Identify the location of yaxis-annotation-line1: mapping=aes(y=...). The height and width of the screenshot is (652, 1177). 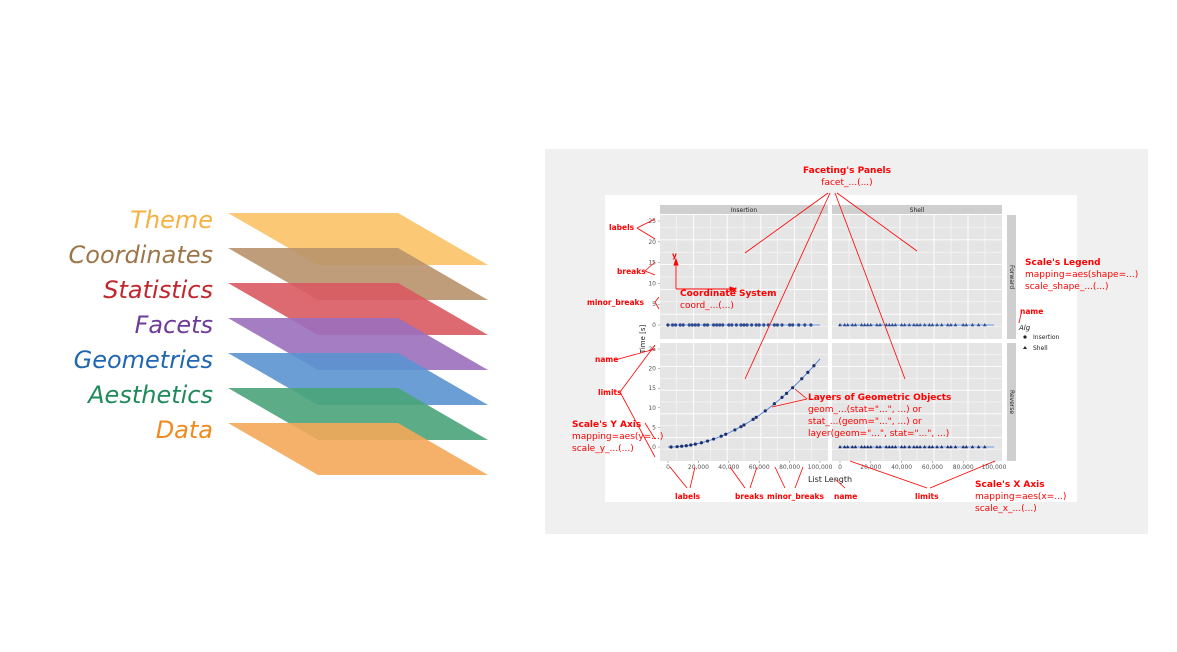
(618, 437).